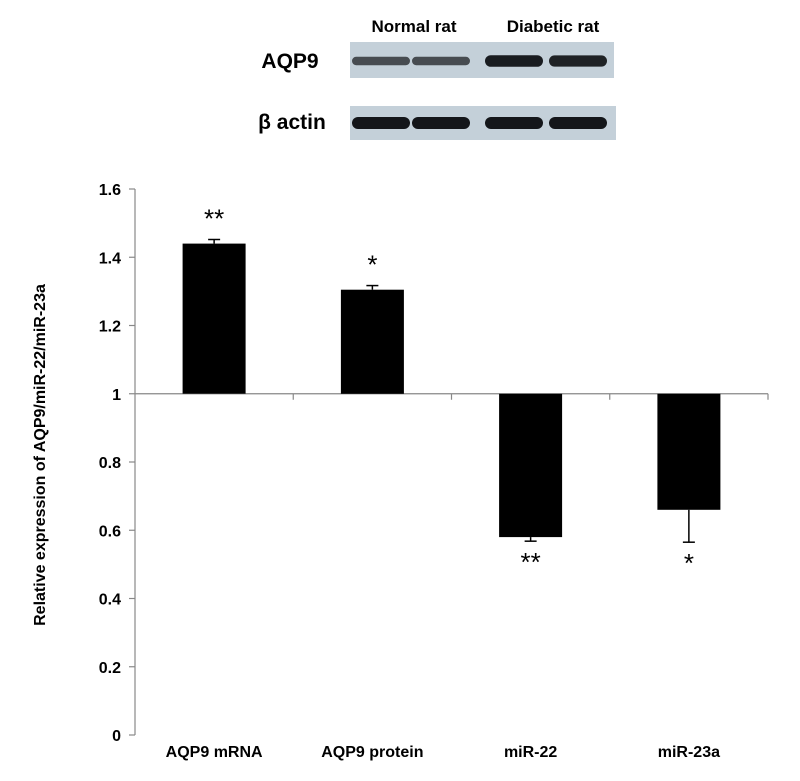 Image resolution: width=800 pixels, height=781 pixels. Describe the element at coordinates (110, 258) in the screenshot. I see `y-tick-label: 1.4` at that location.